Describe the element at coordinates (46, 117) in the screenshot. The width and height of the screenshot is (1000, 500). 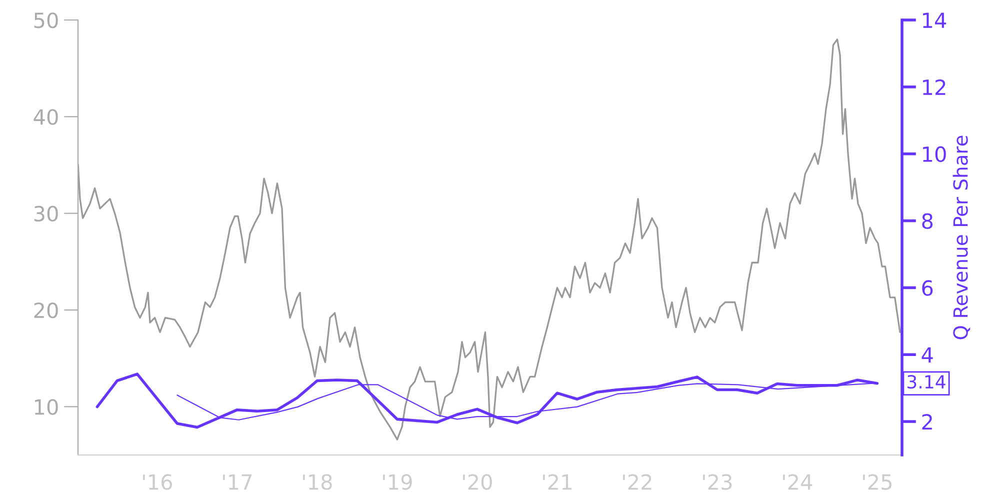
I see `y-tick-label: 40` at that location.